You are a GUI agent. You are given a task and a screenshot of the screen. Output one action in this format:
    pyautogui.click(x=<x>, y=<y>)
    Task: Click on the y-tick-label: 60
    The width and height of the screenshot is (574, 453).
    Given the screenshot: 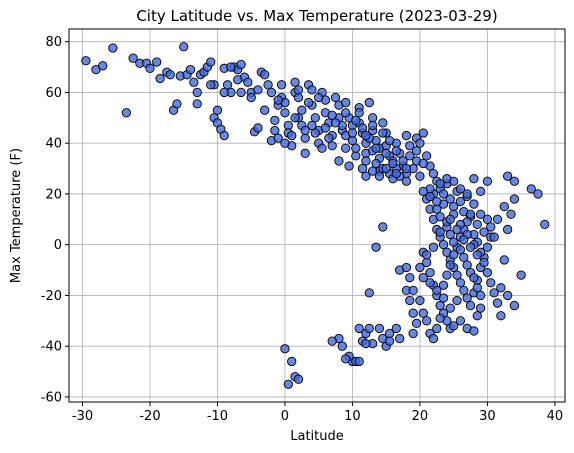 What is the action you would take?
    pyautogui.click(x=53, y=93)
    